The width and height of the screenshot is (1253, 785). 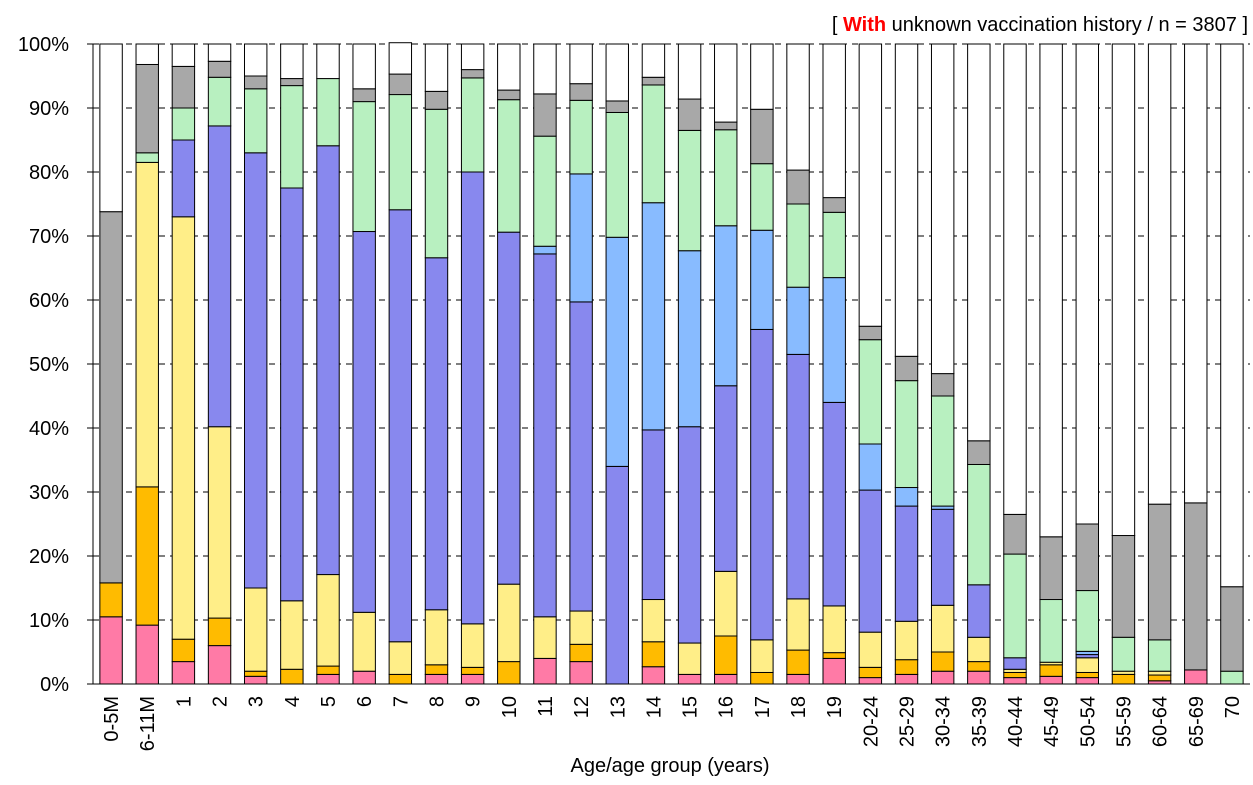 What do you see at coordinates (942, 628) in the screenshot?
I see `bar-segment-30-34-s3` at bounding box center [942, 628].